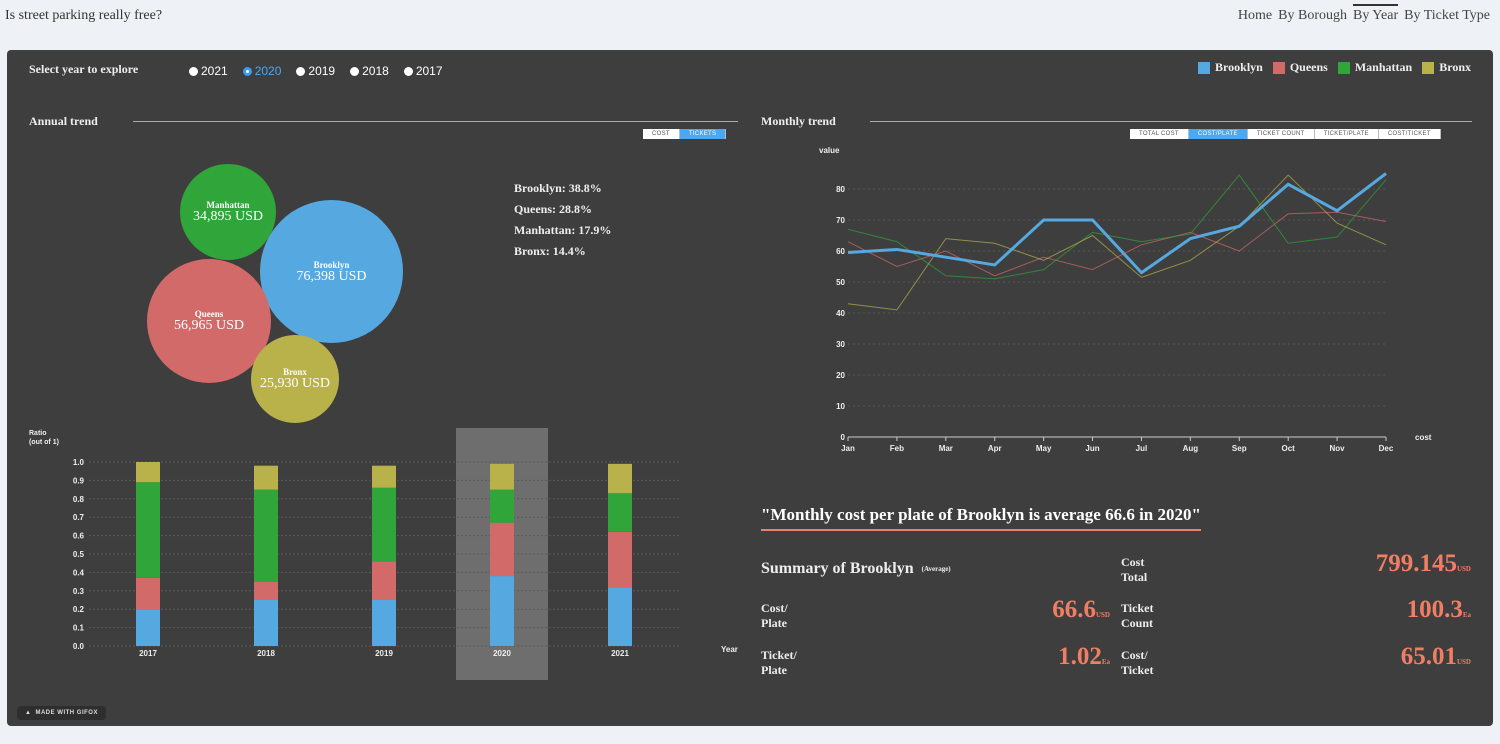  I want to click on cost-plate-unit: USD, so click(1102, 615).